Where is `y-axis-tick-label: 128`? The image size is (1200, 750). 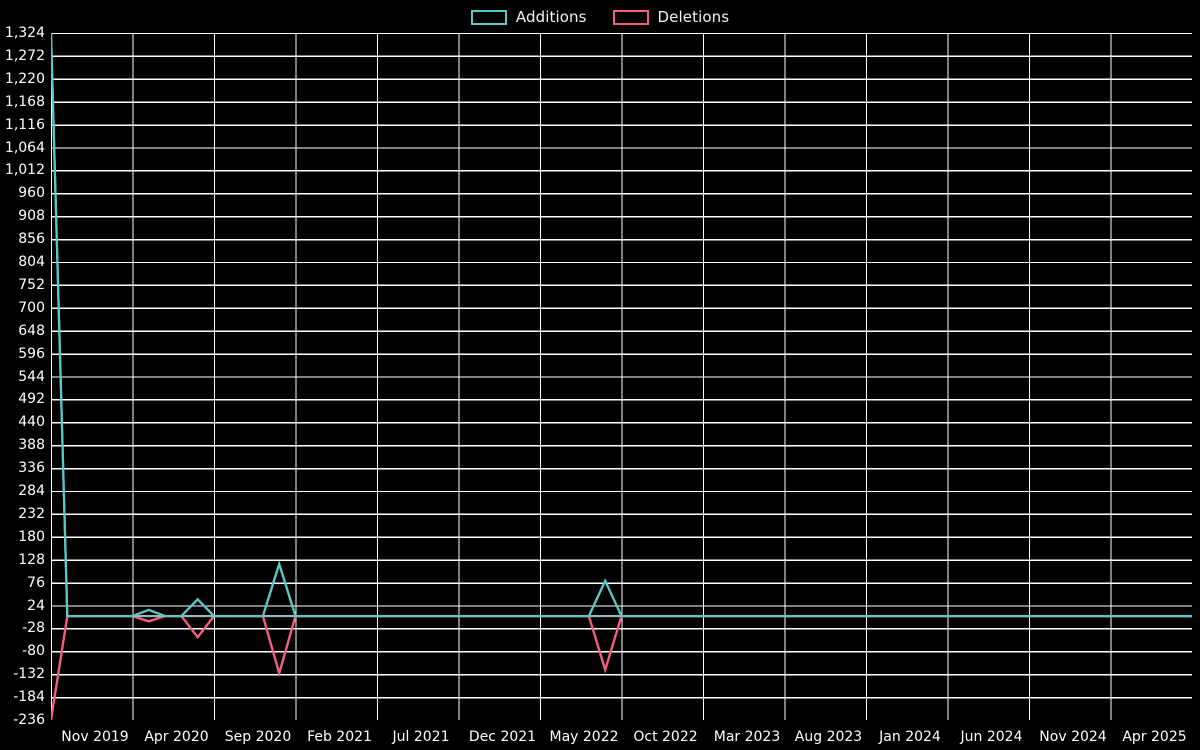 y-axis-tick-label: 128 is located at coordinates (31, 559).